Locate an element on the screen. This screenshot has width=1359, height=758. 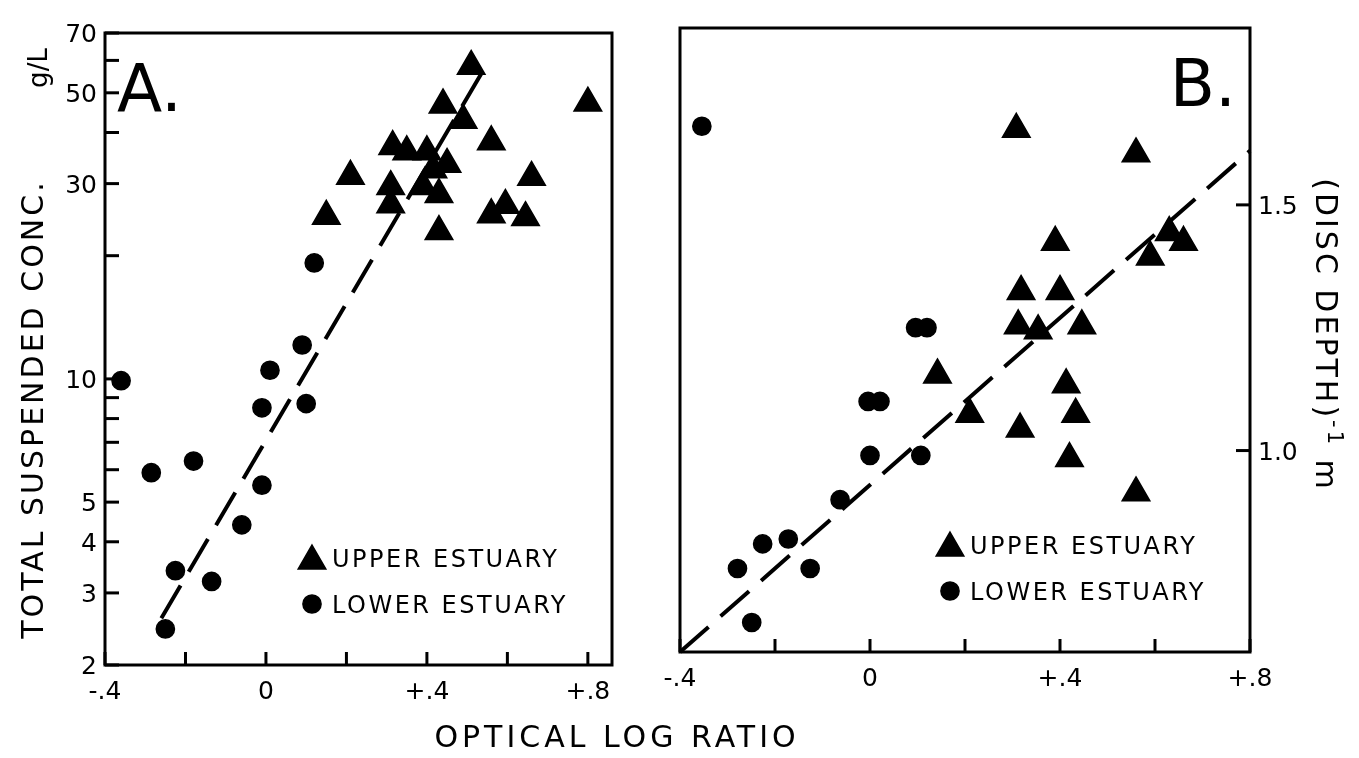
y-tick-label: 70 is located at coordinates (81, 33).